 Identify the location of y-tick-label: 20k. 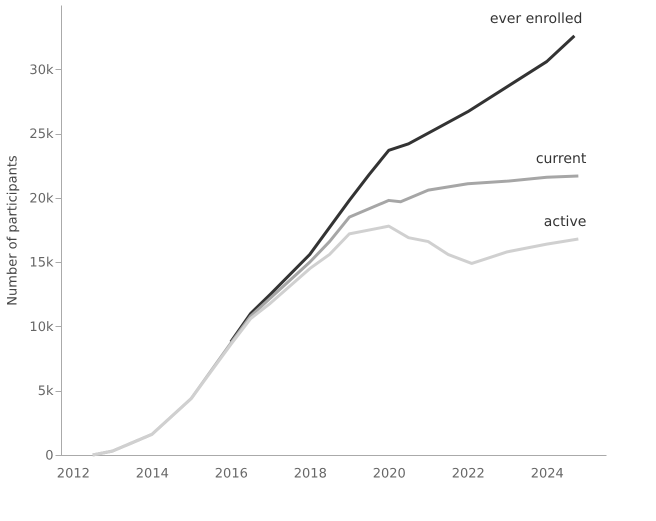
(41, 198).